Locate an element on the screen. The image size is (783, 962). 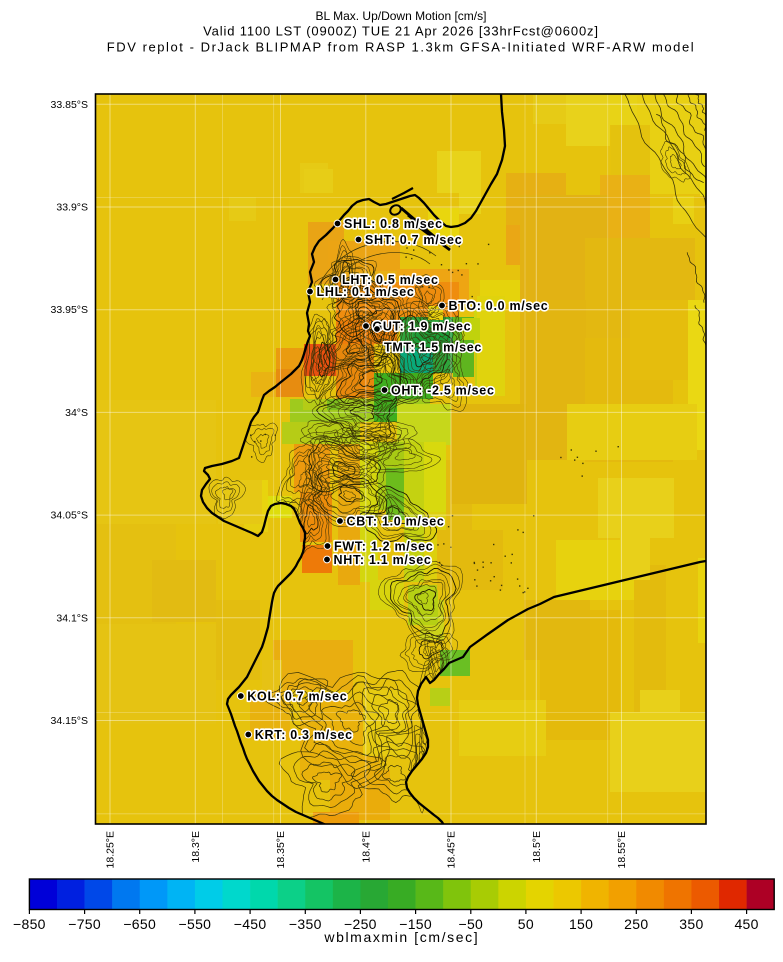
svg-text: 18.3°E is located at coordinates (196, 847).